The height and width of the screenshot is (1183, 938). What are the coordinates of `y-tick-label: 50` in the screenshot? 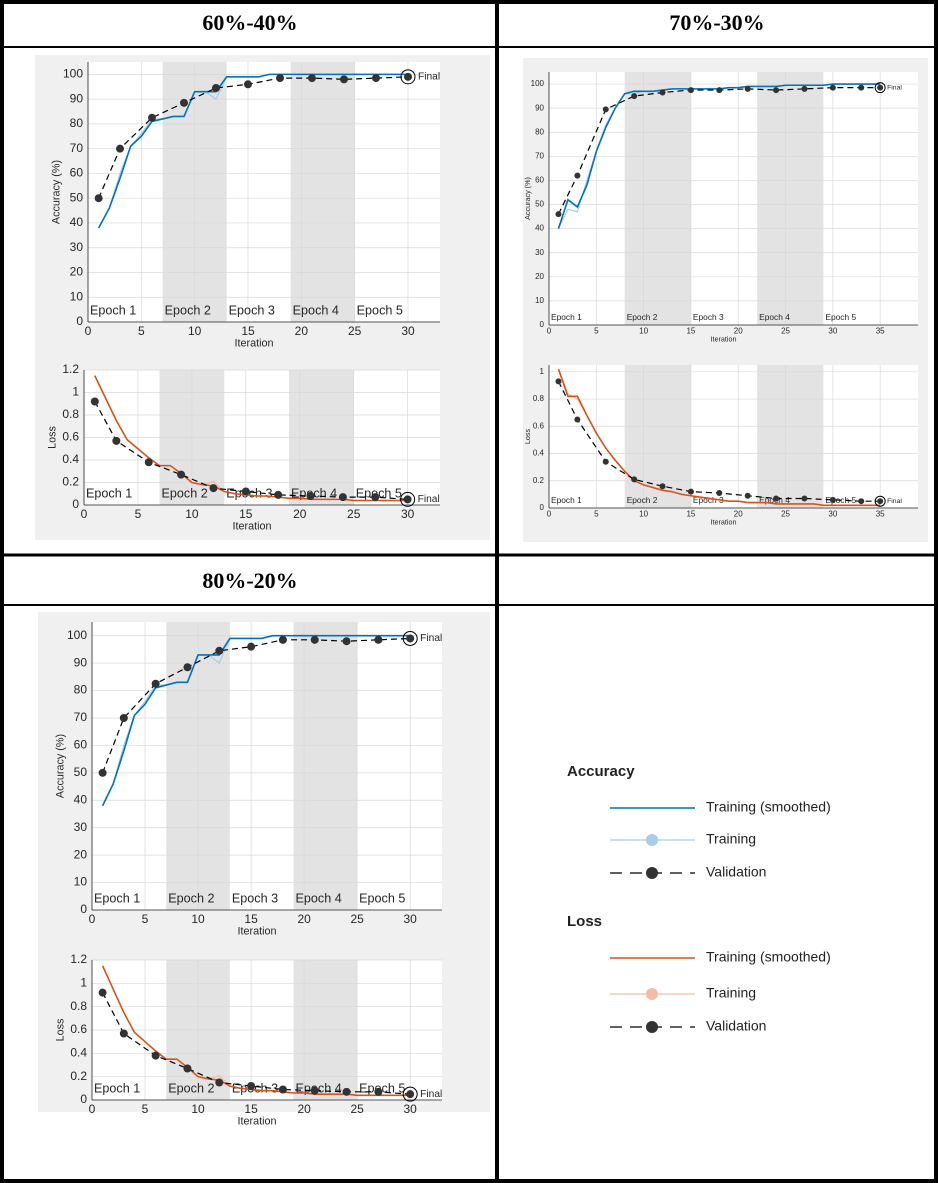 It's located at (81, 772).